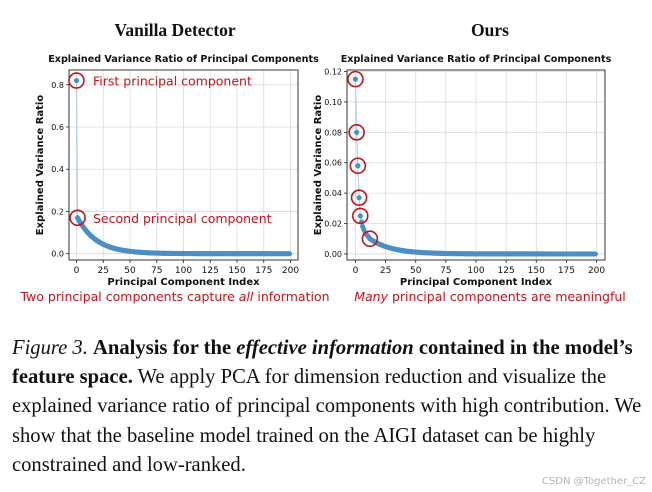  What do you see at coordinates (57, 169) in the screenshot?
I see `y-tick-label: 0.4` at bounding box center [57, 169].